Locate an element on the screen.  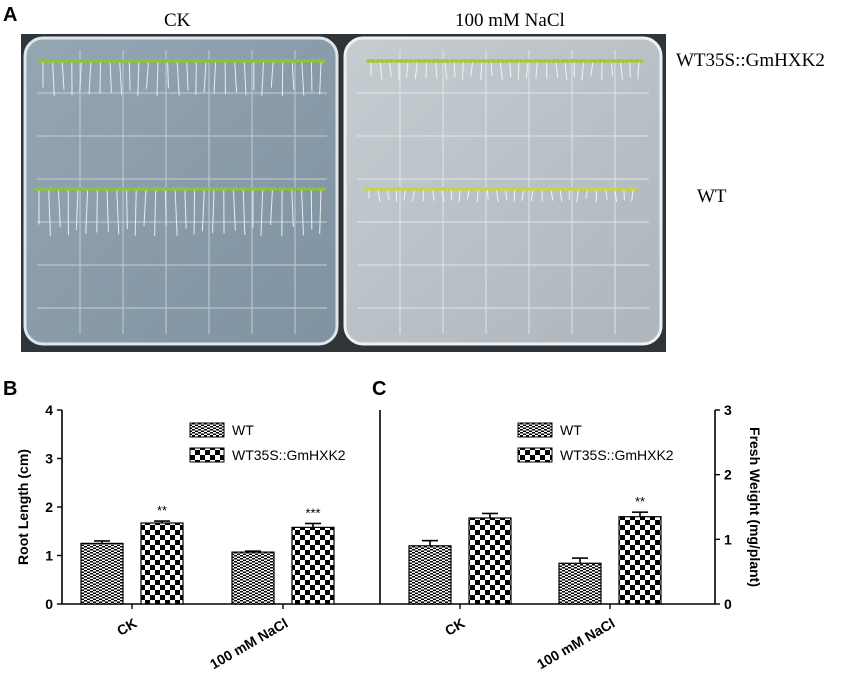
panel-c-letter: C is located at coordinates (379, 389).